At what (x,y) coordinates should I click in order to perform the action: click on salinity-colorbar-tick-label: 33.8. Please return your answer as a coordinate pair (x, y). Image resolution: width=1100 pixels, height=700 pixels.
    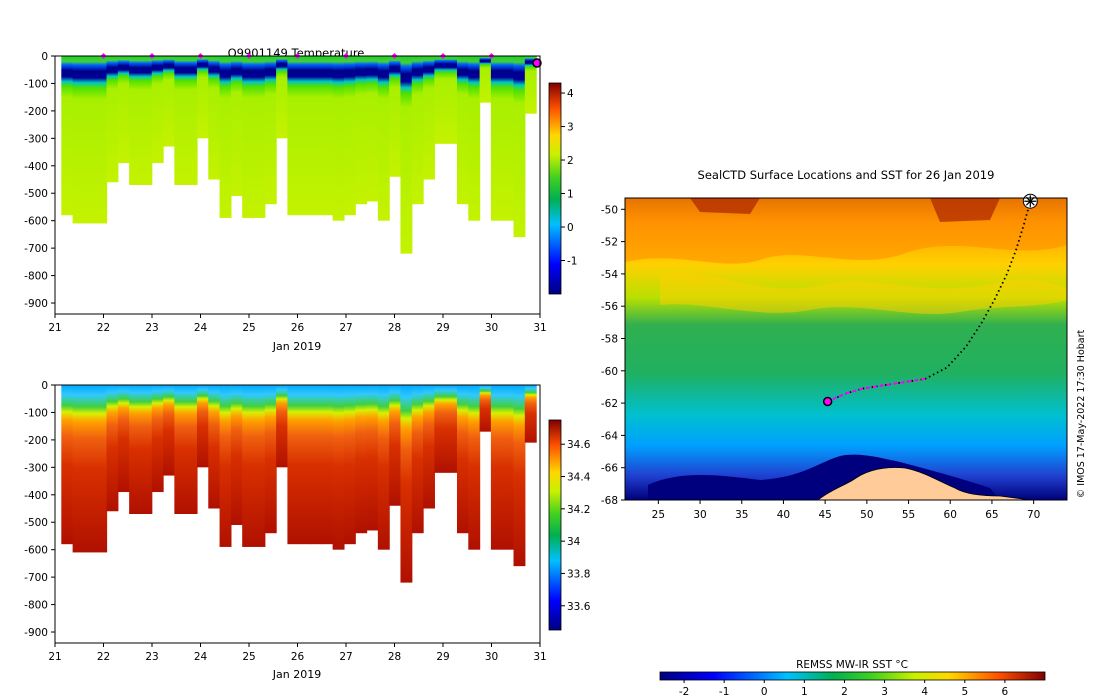
    Looking at the image, I should click on (578, 574).